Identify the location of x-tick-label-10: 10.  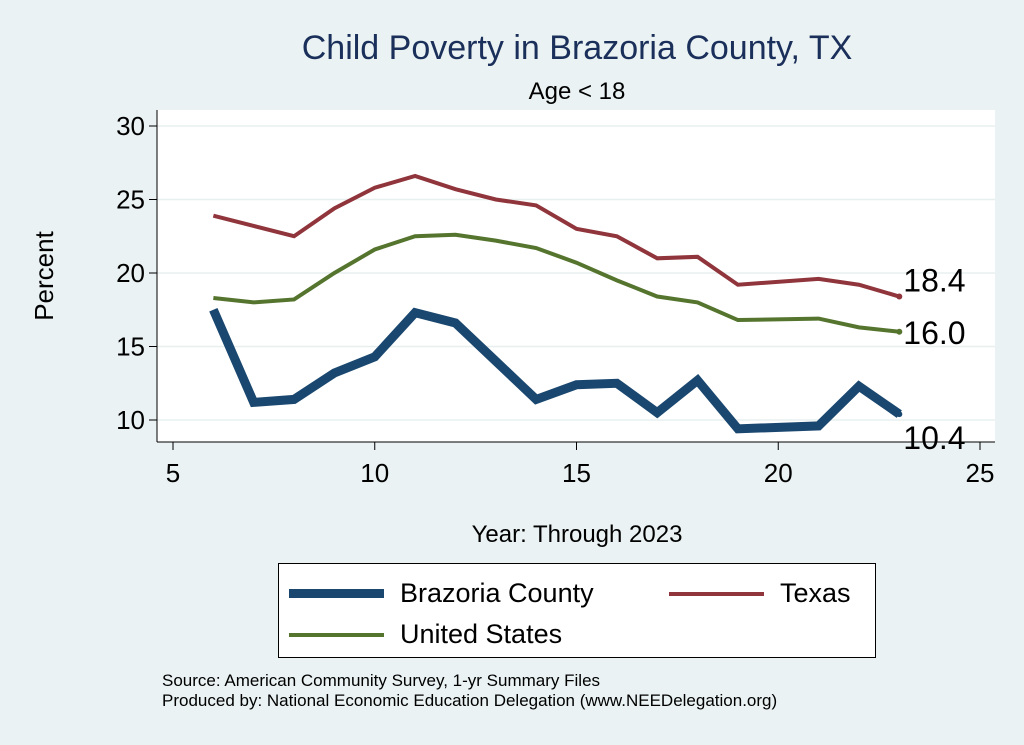
(374, 473).